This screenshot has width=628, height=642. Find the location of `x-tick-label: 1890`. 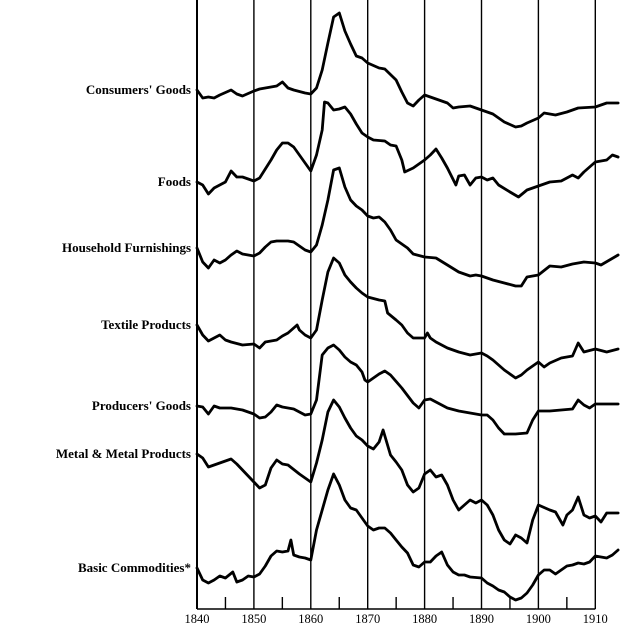

x-tick-label: 1890 is located at coordinates (481, 619).